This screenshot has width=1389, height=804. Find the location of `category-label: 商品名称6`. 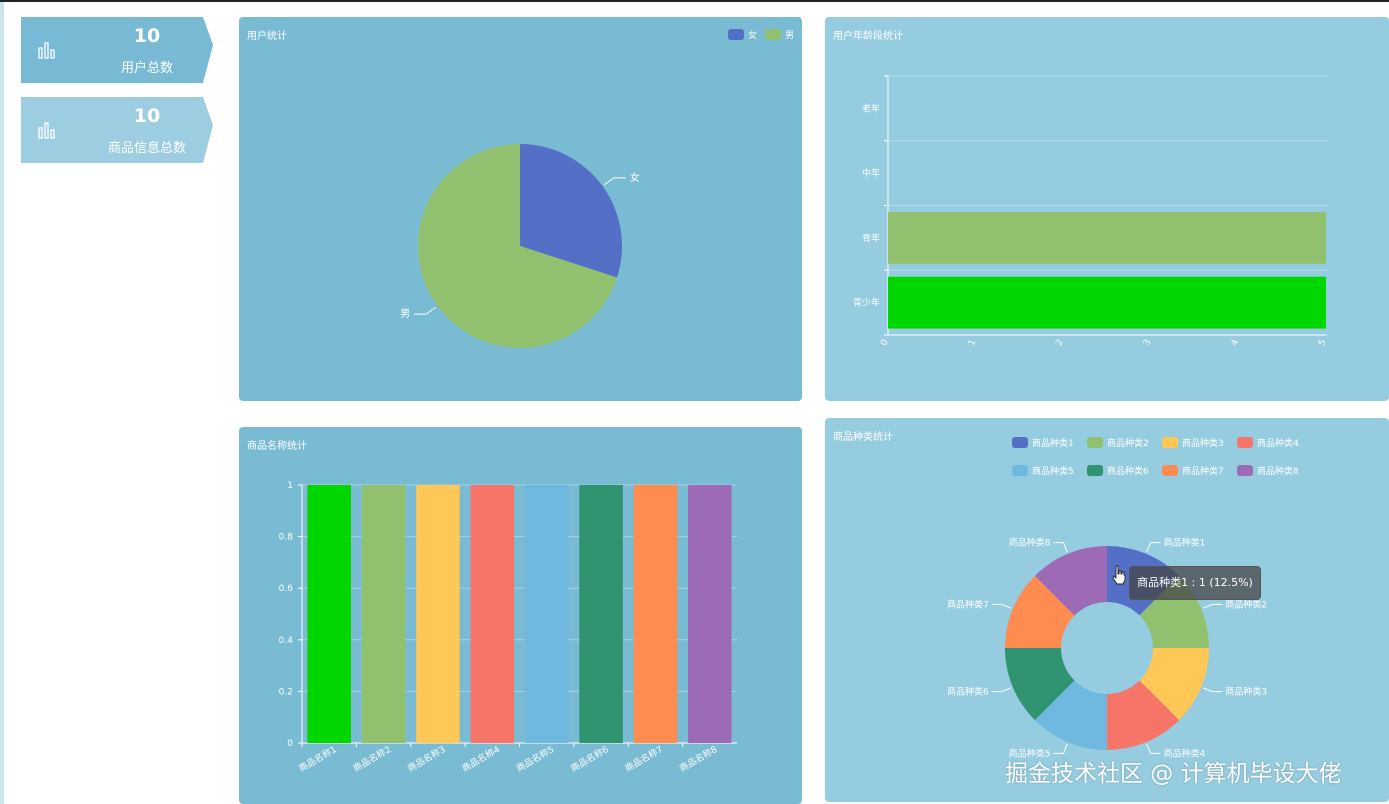

category-label: 商品名称6 is located at coordinates (589, 758).